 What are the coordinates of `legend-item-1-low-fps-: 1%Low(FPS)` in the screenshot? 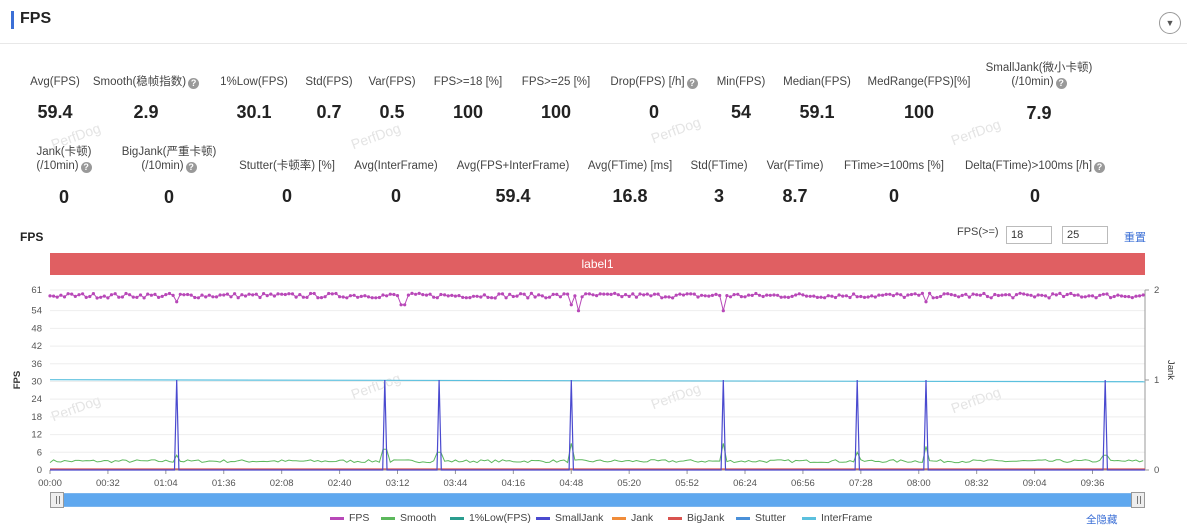 It's located at (490, 518).